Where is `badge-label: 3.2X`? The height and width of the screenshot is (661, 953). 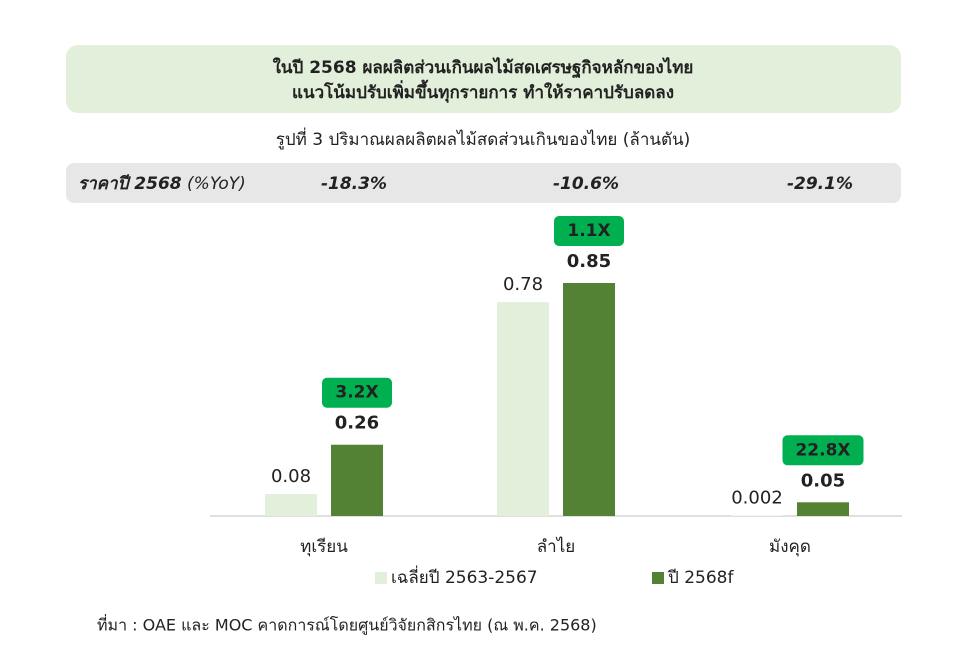
badge-label: 3.2X is located at coordinates (356, 393).